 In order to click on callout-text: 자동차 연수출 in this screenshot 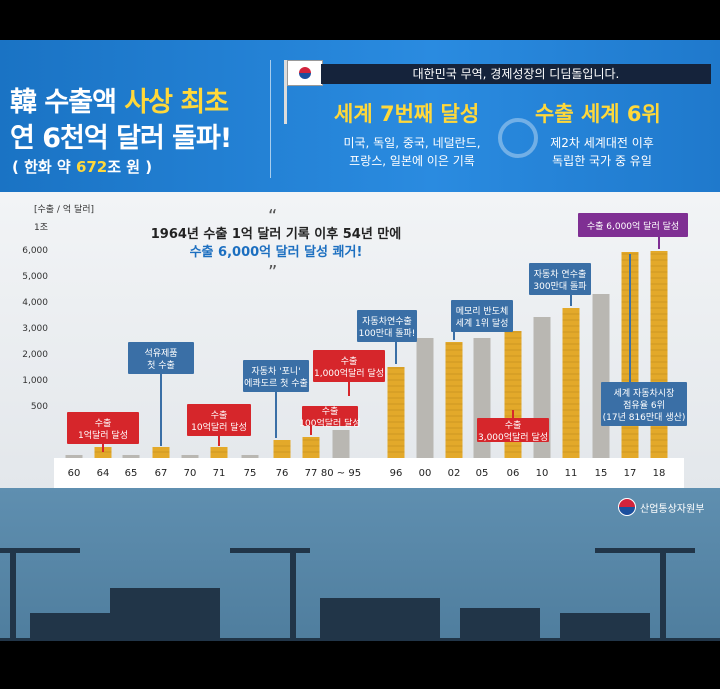, I will do `click(560, 274)`.